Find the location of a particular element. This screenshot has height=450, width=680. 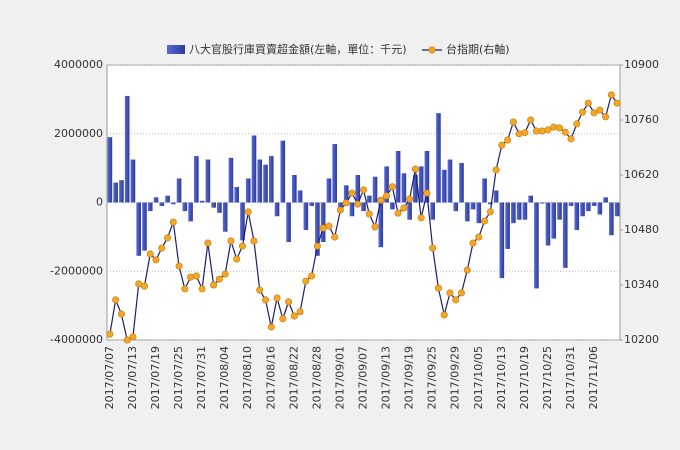

x-tick-label: 2017/10/19 is located at coordinates (524, 377).